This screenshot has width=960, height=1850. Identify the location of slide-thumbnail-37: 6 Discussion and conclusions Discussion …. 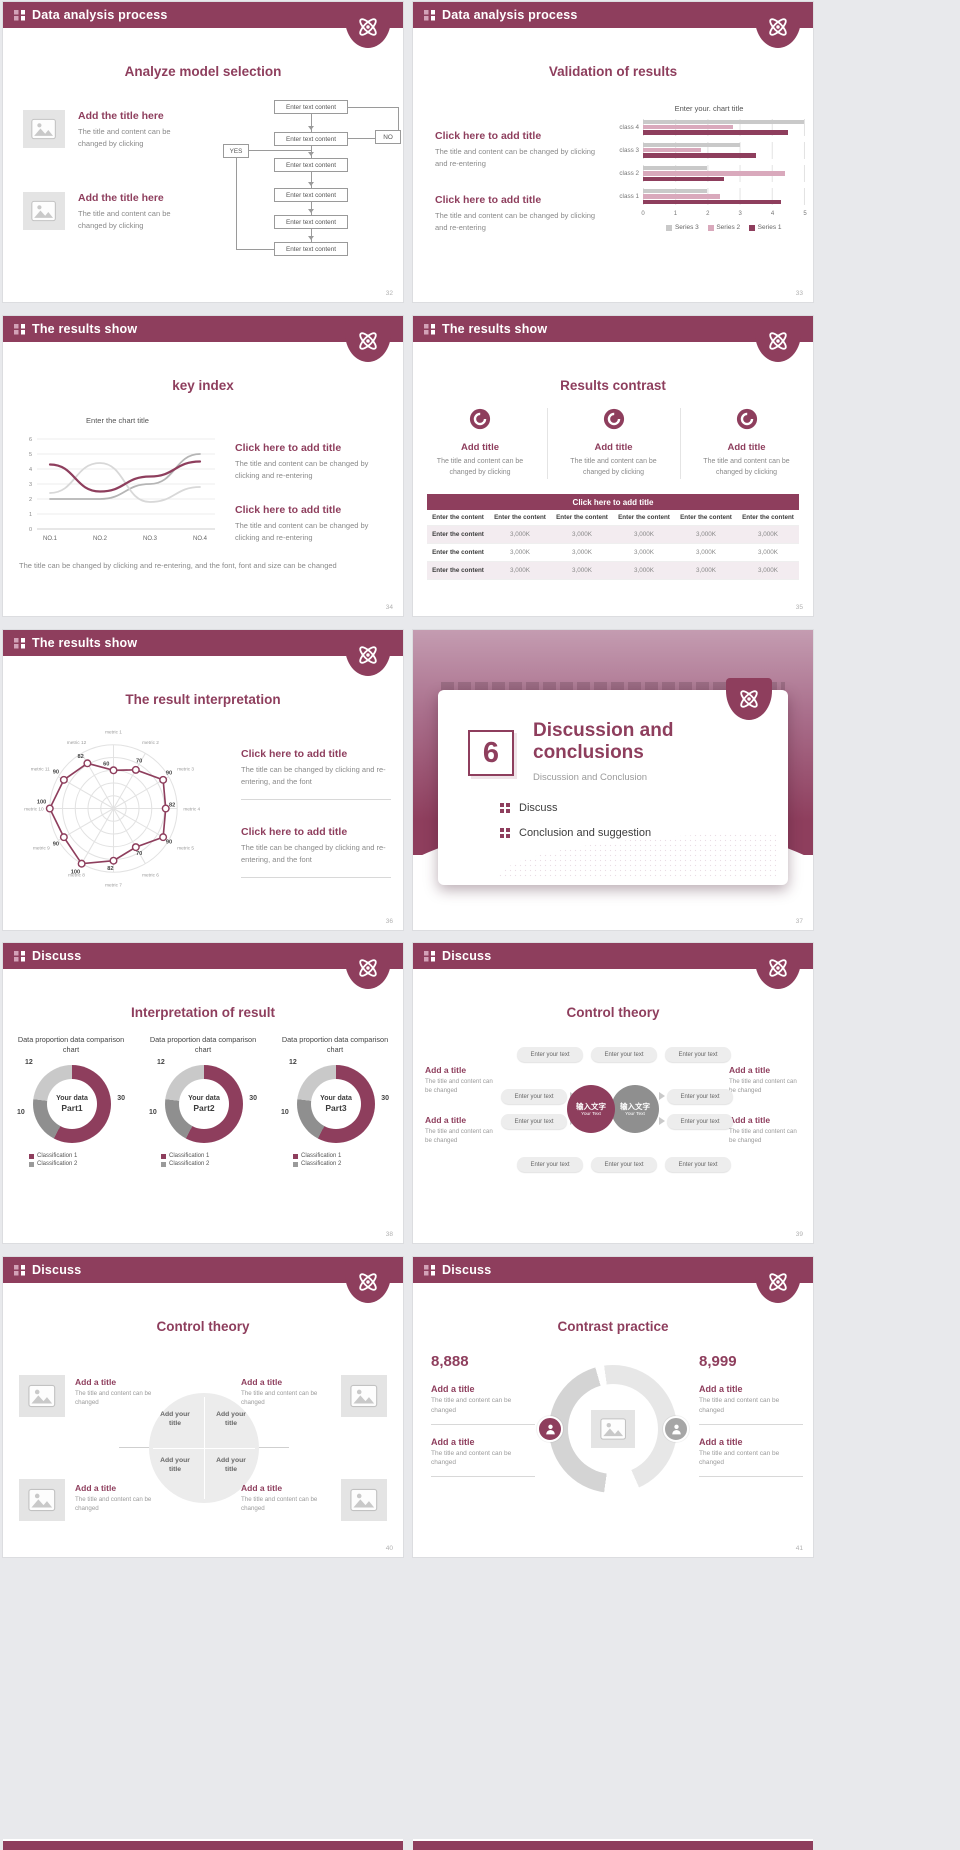
(613, 780).